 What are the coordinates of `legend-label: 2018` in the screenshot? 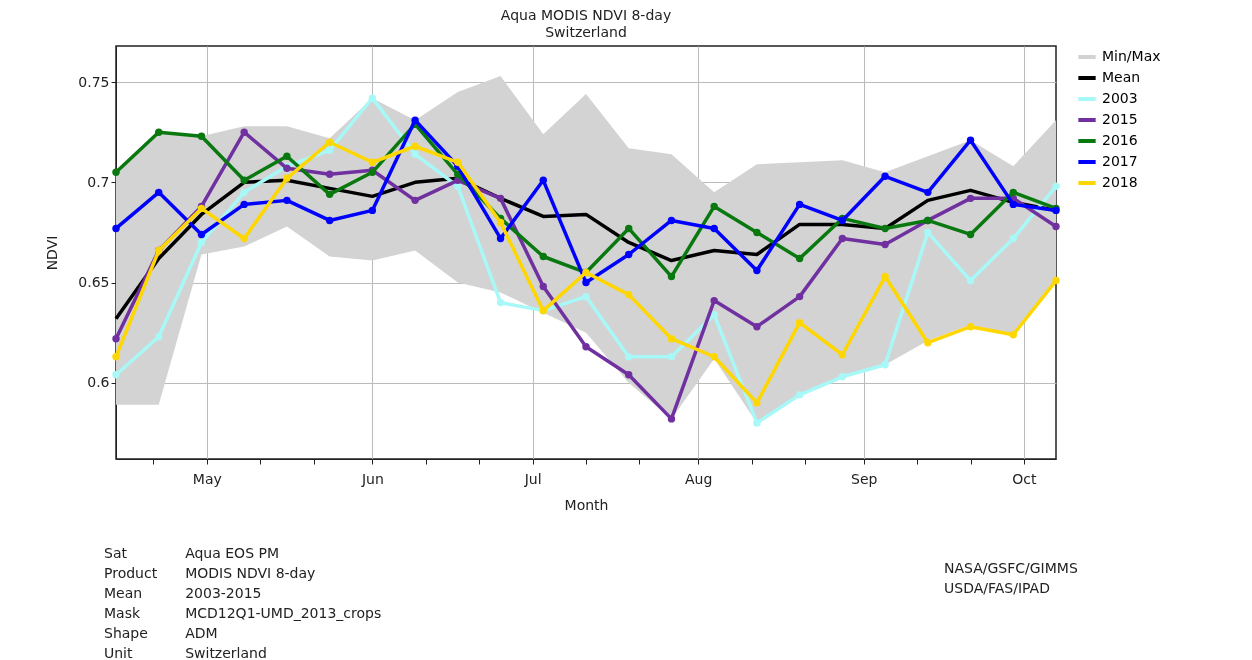 It's located at (1120, 182).